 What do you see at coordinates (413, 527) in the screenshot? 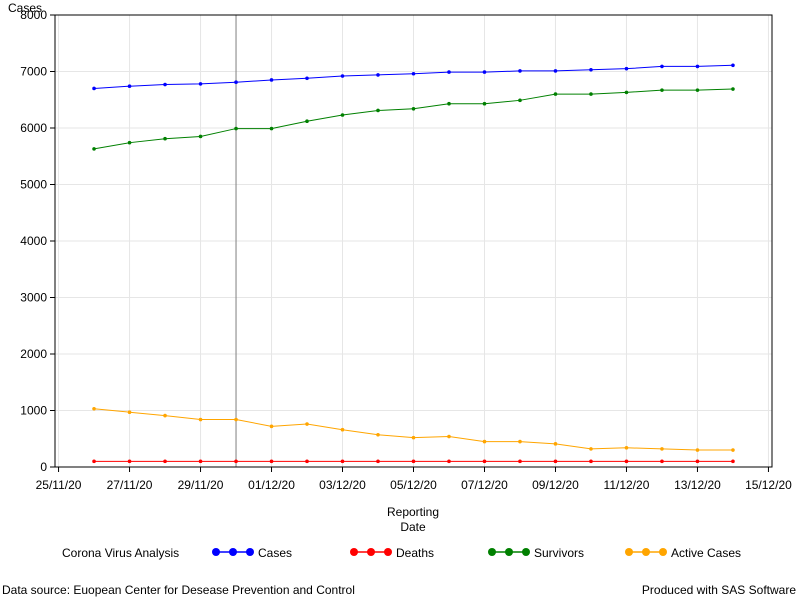
I see `x-axis-title-line-2: Date` at bounding box center [413, 527].